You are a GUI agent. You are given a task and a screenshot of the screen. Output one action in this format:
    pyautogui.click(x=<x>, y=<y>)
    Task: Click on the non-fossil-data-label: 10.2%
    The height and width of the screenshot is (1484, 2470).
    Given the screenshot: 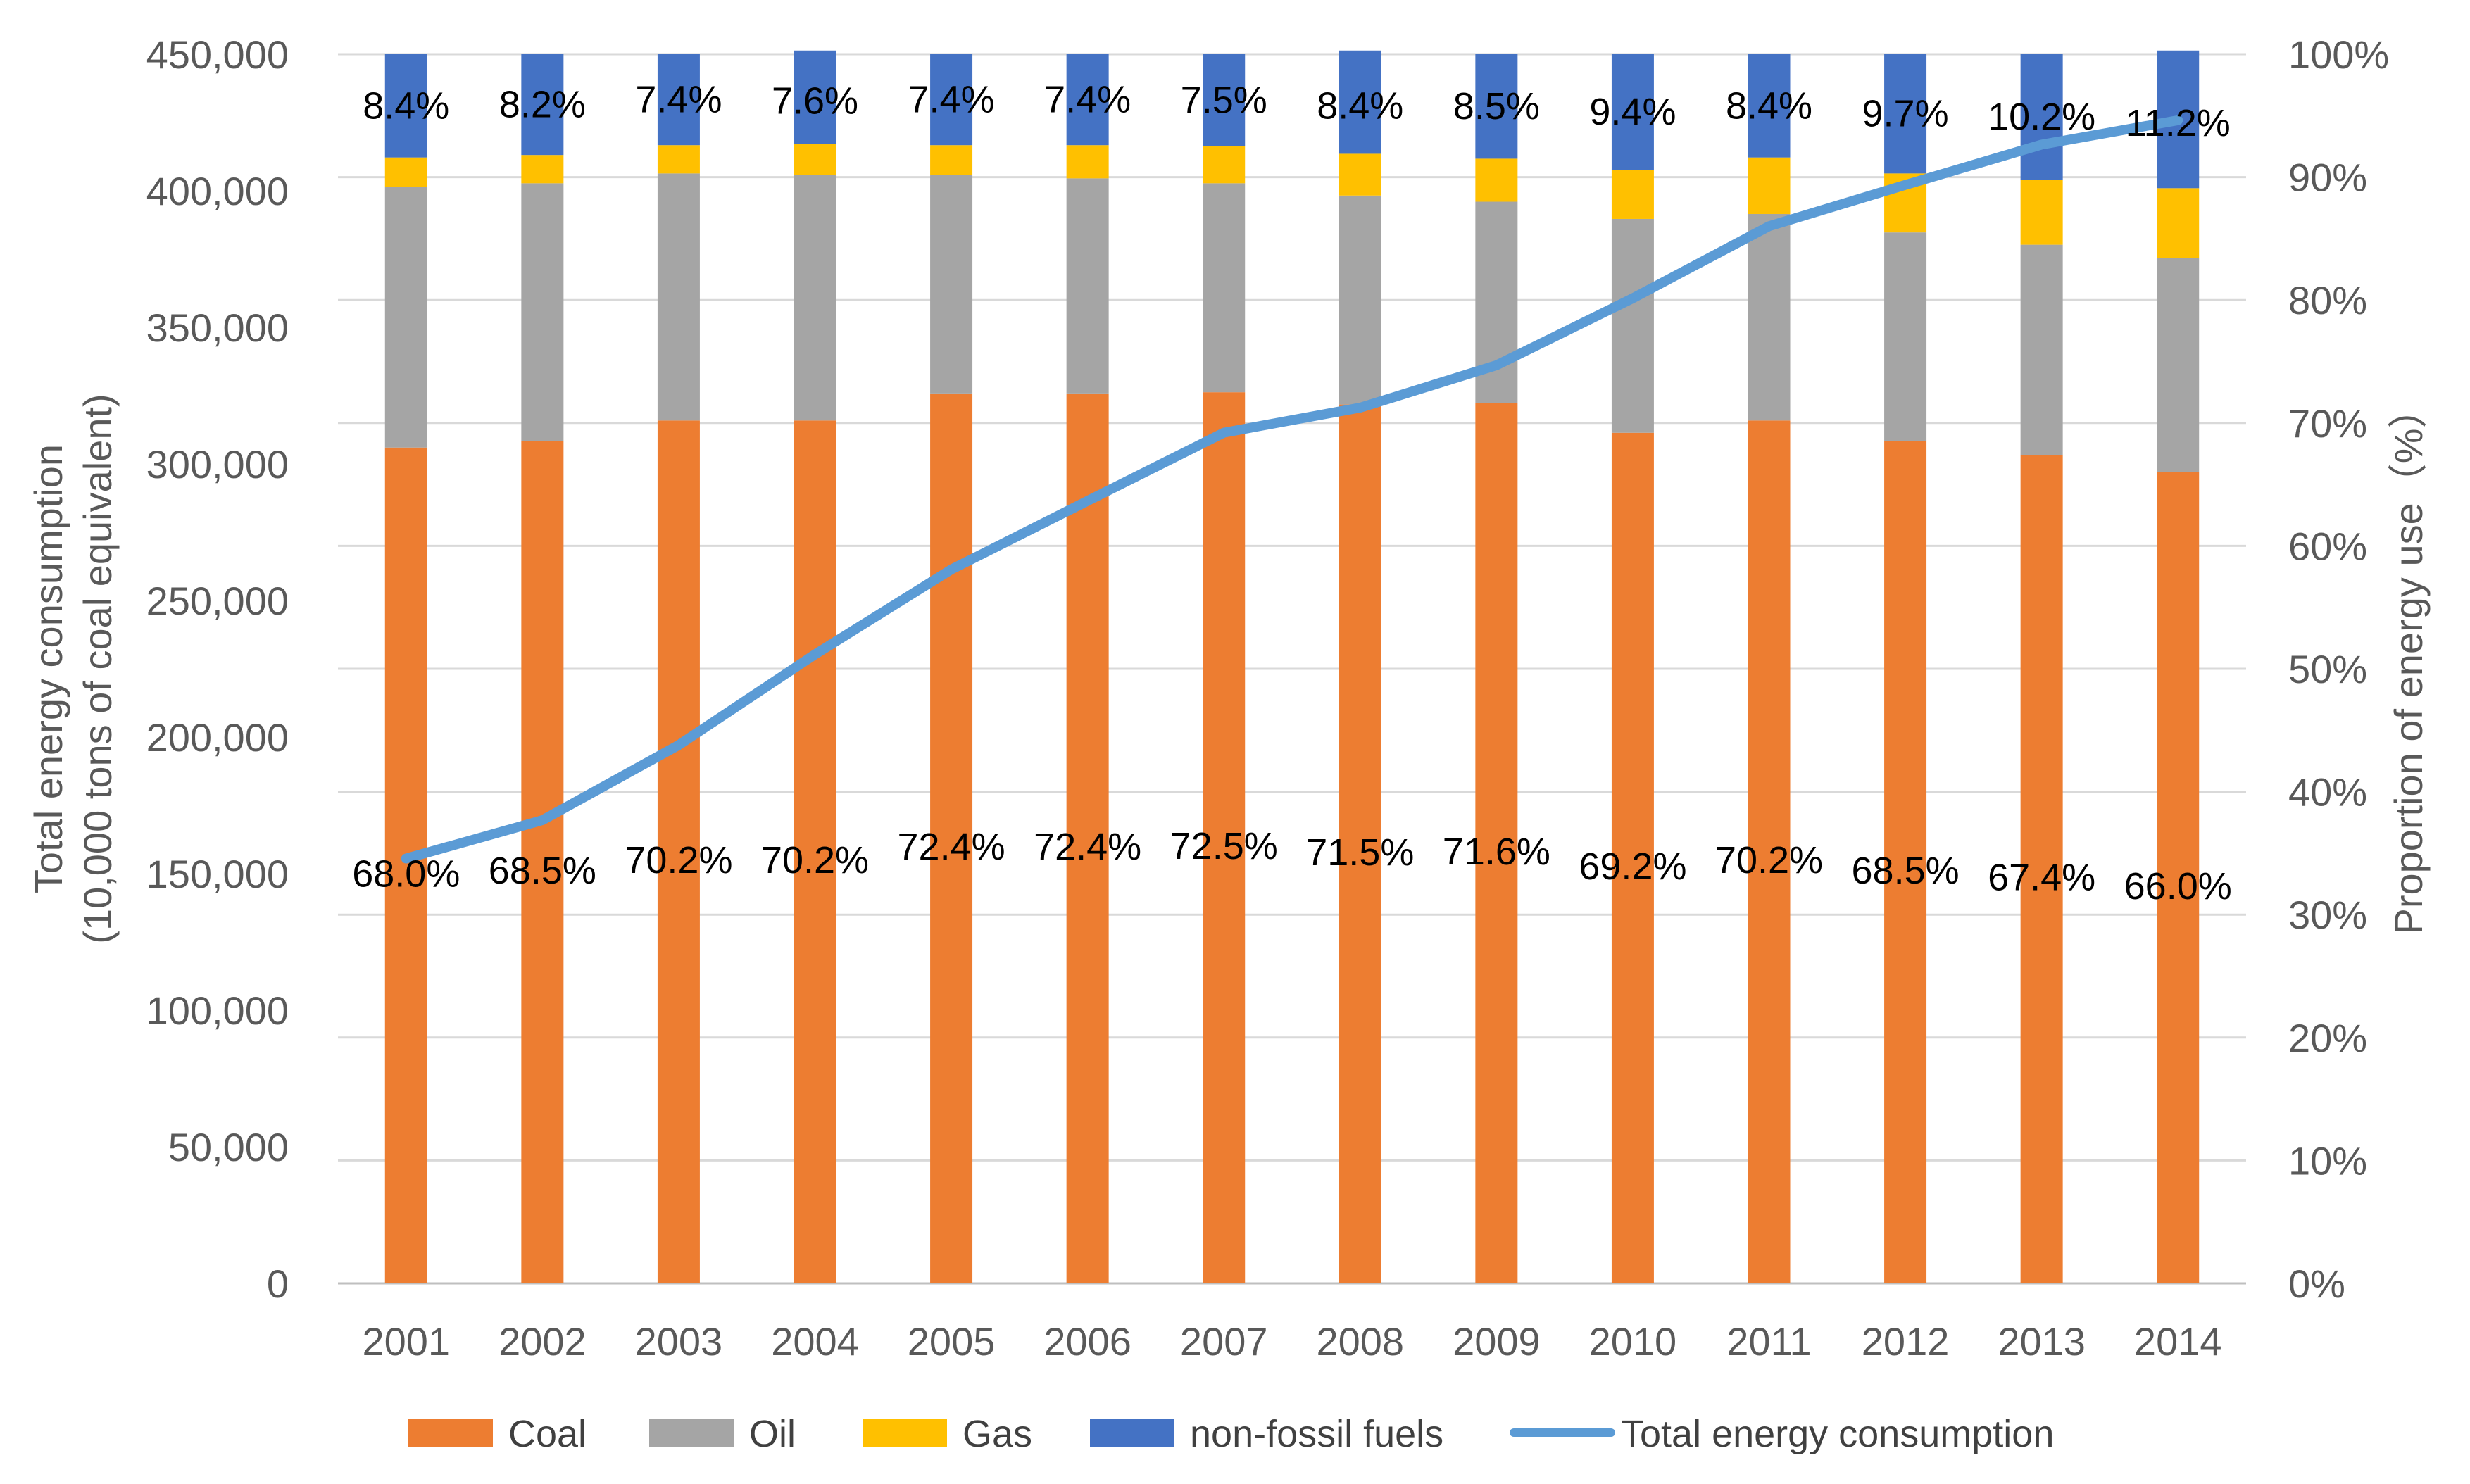 What is the action you would take?
    pyautogui.click(x=2042, y=117)
    